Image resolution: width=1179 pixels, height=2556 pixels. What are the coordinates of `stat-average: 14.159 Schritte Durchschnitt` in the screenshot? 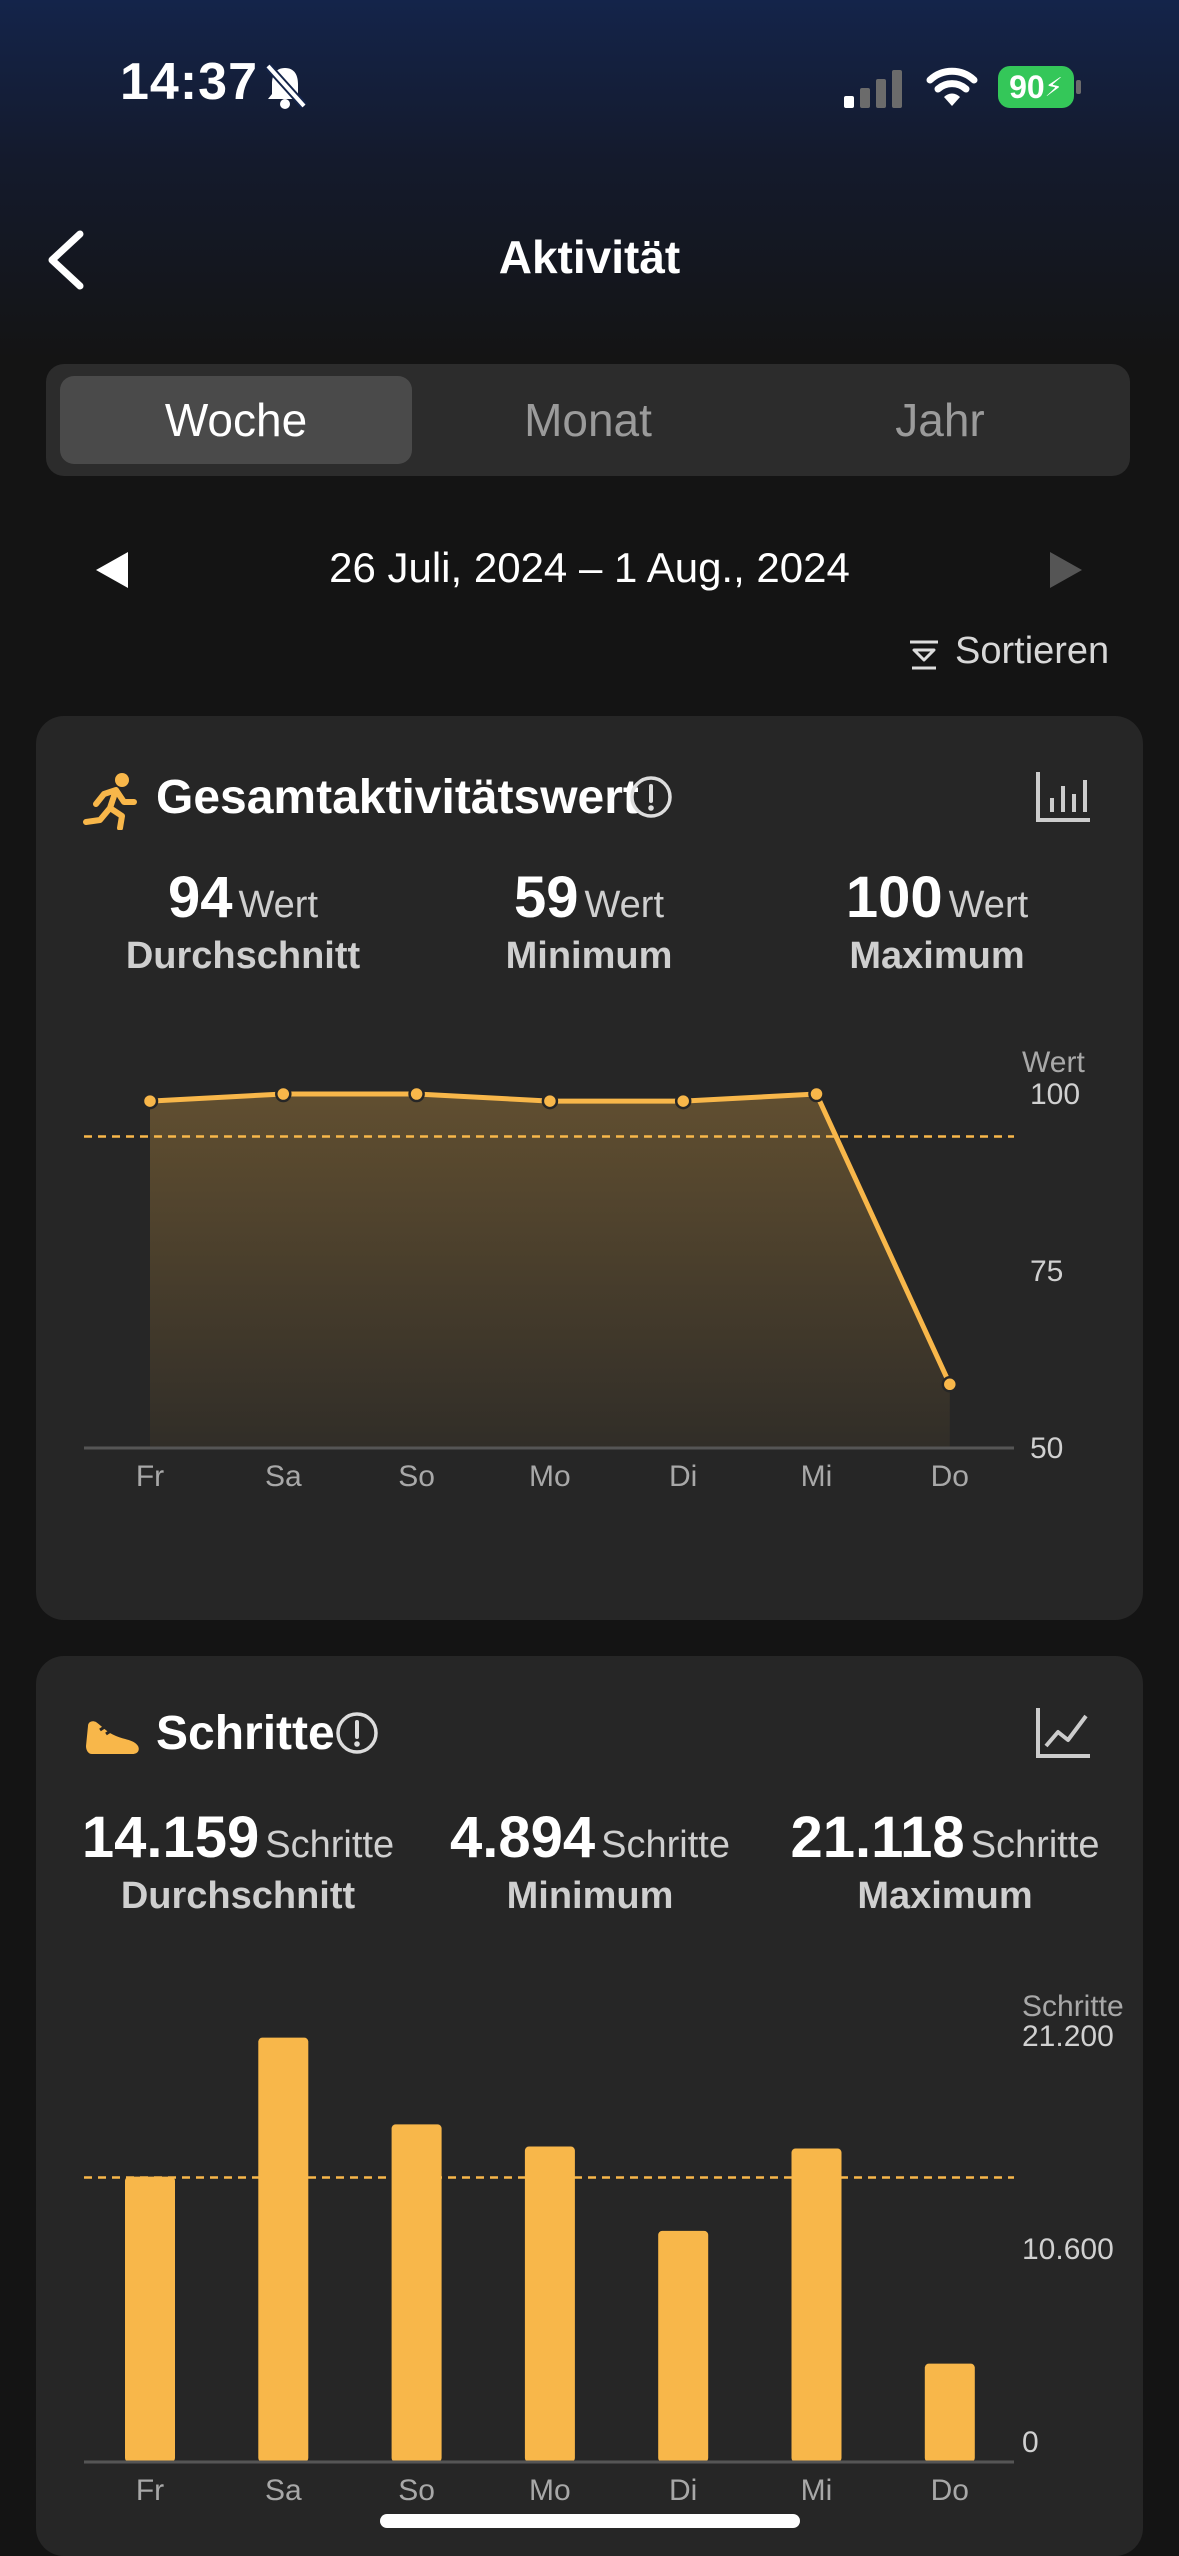 It's located at (238, 1861).